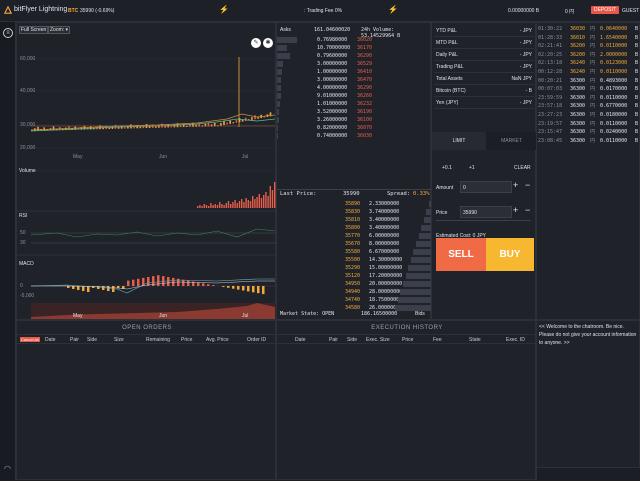  I want to click on amount-plus-button: +, so click(516, 185).